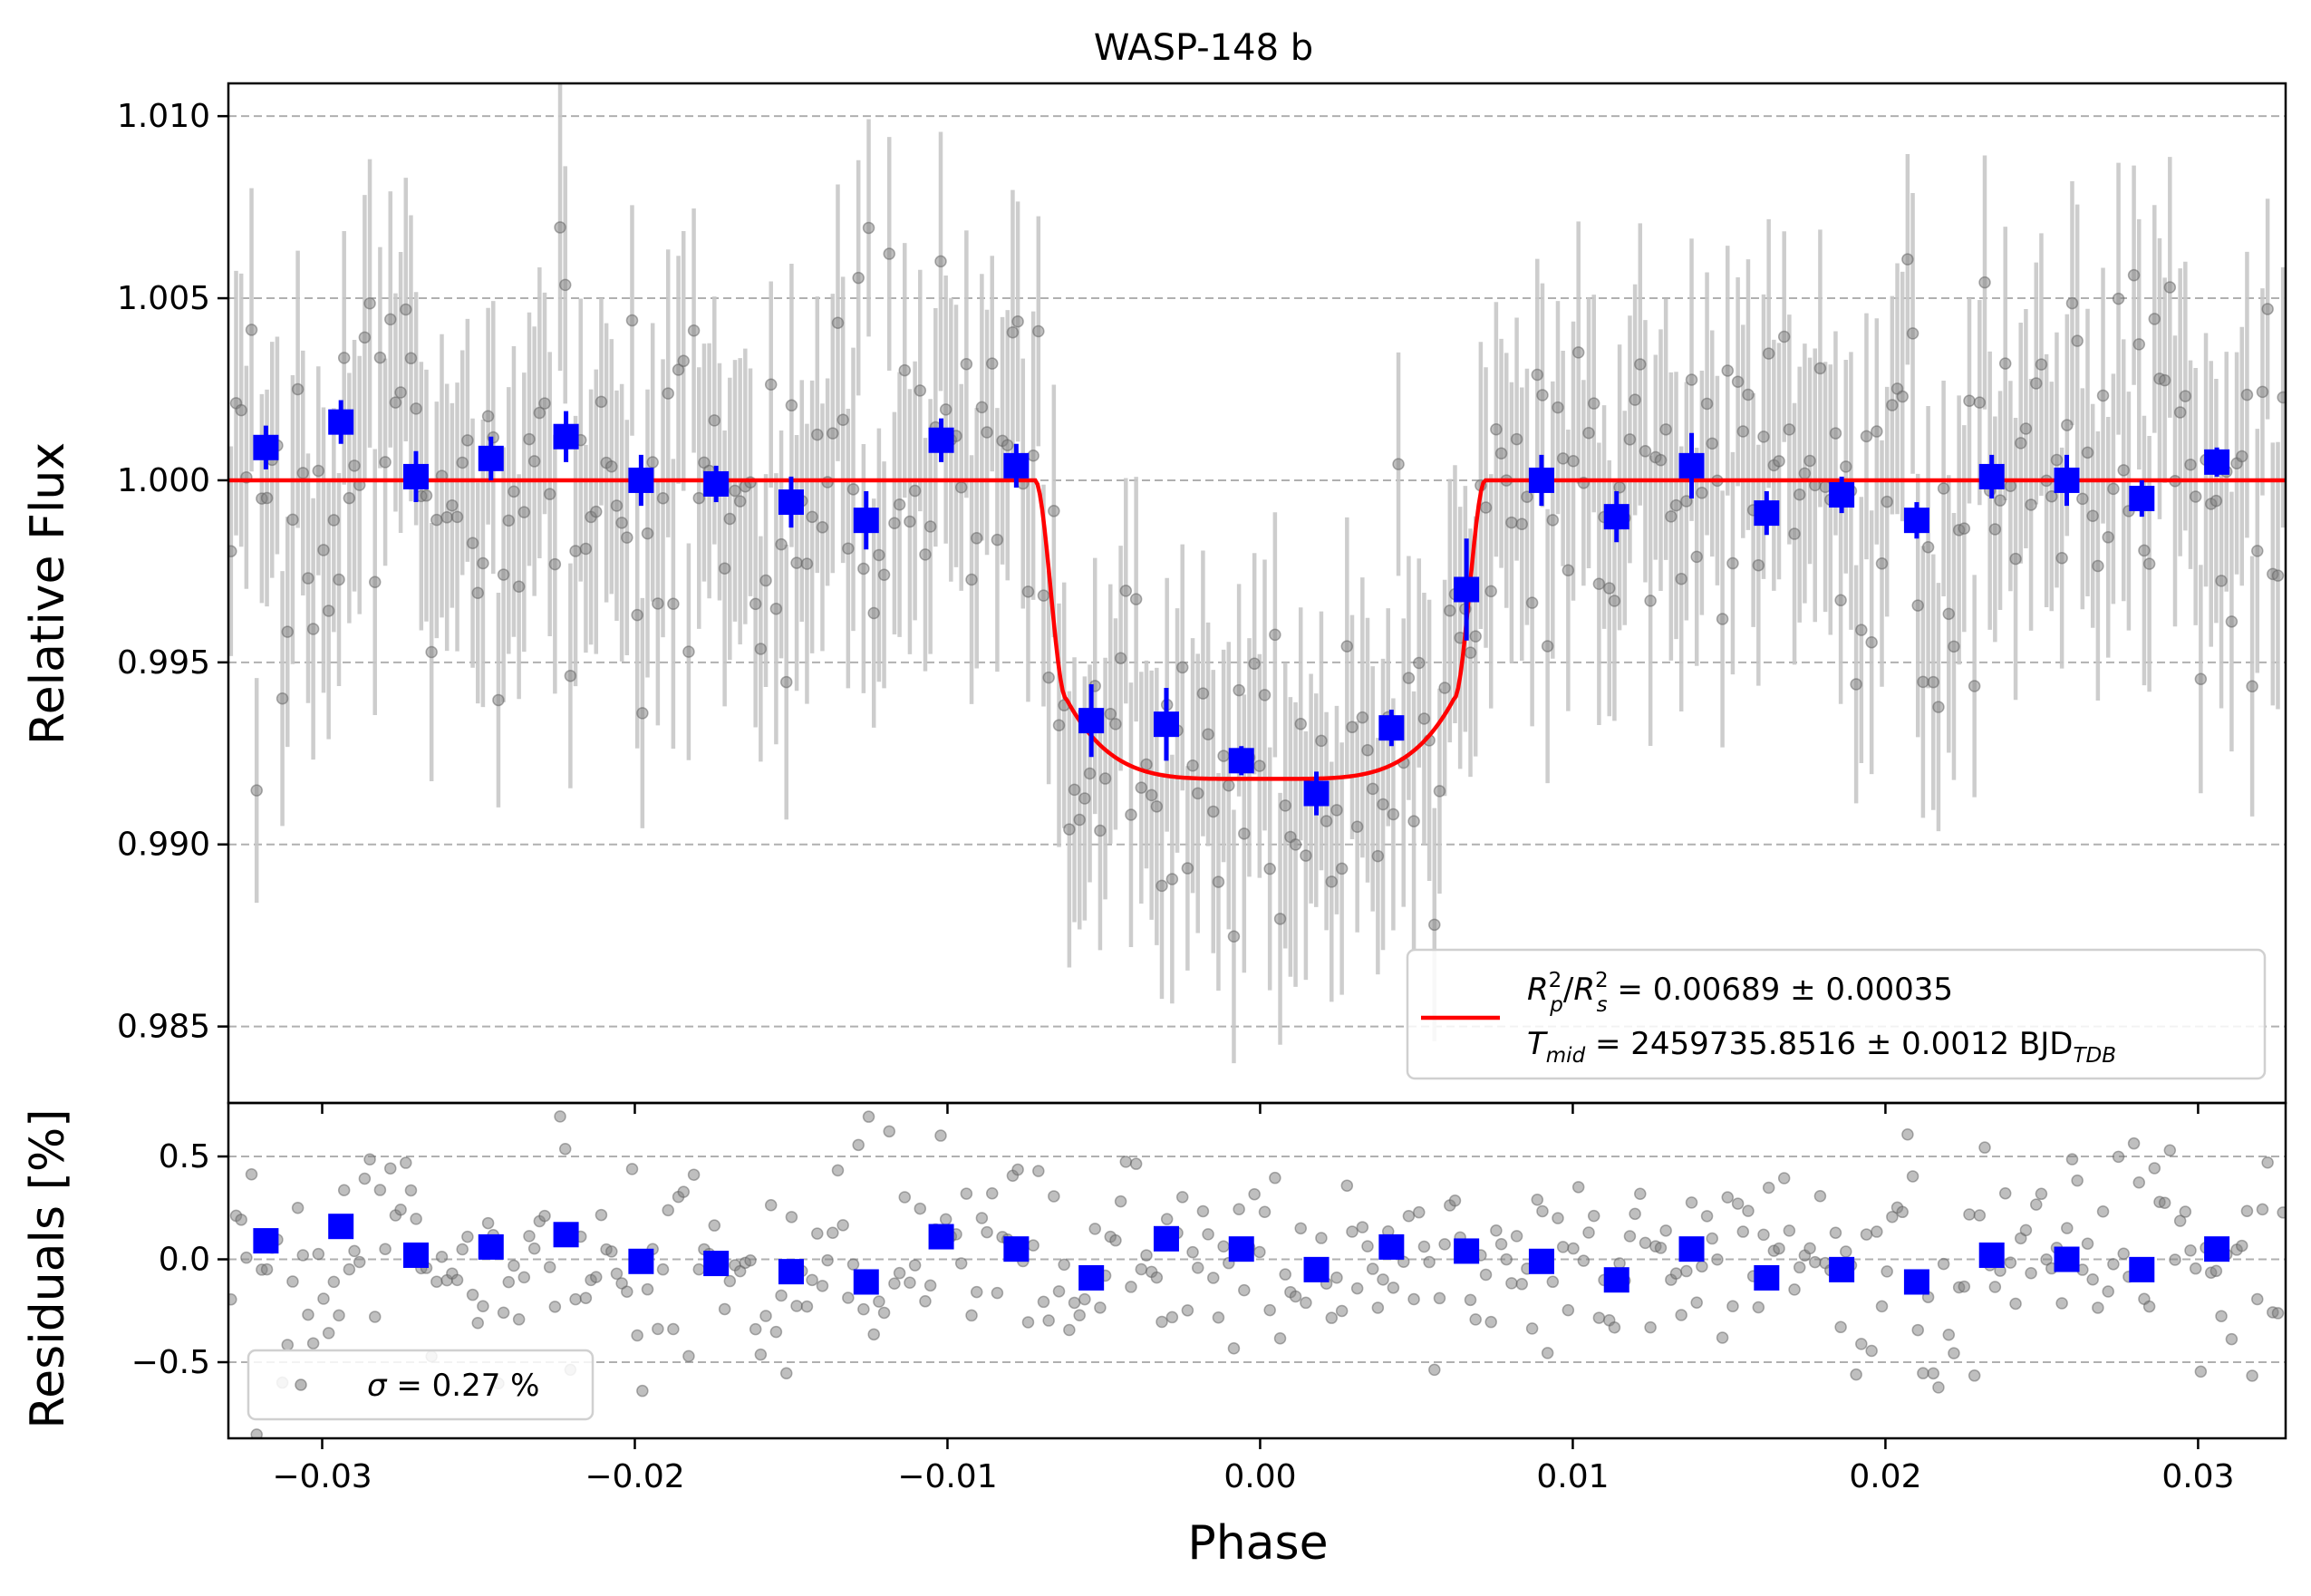 Image resolution: width=2311 pixels, height=1596 pixels. What do you see at coordinates (634, 1476) in the screenshot?
I see `residuals-x-tick-label: −0.02` at bounding box center [634, 1476].